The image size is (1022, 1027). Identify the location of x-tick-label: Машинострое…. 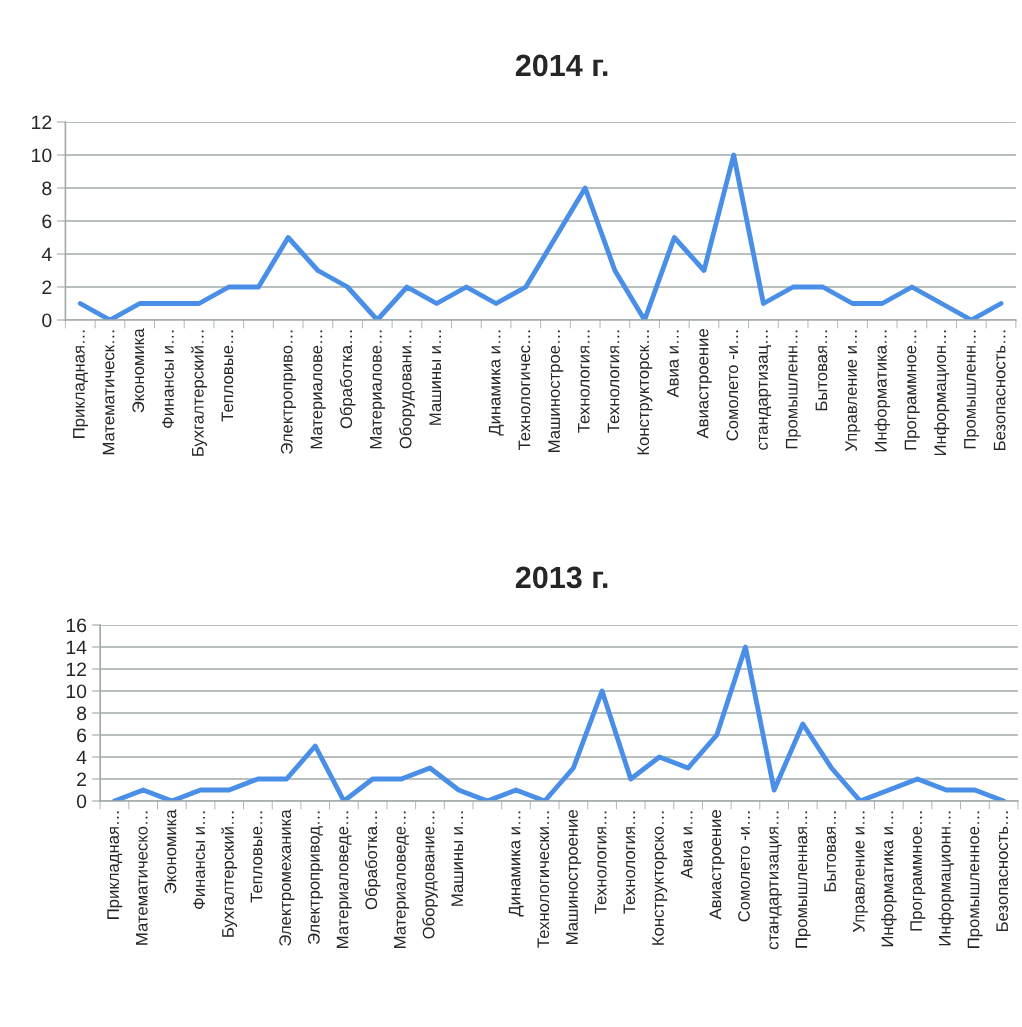
(556, 391).